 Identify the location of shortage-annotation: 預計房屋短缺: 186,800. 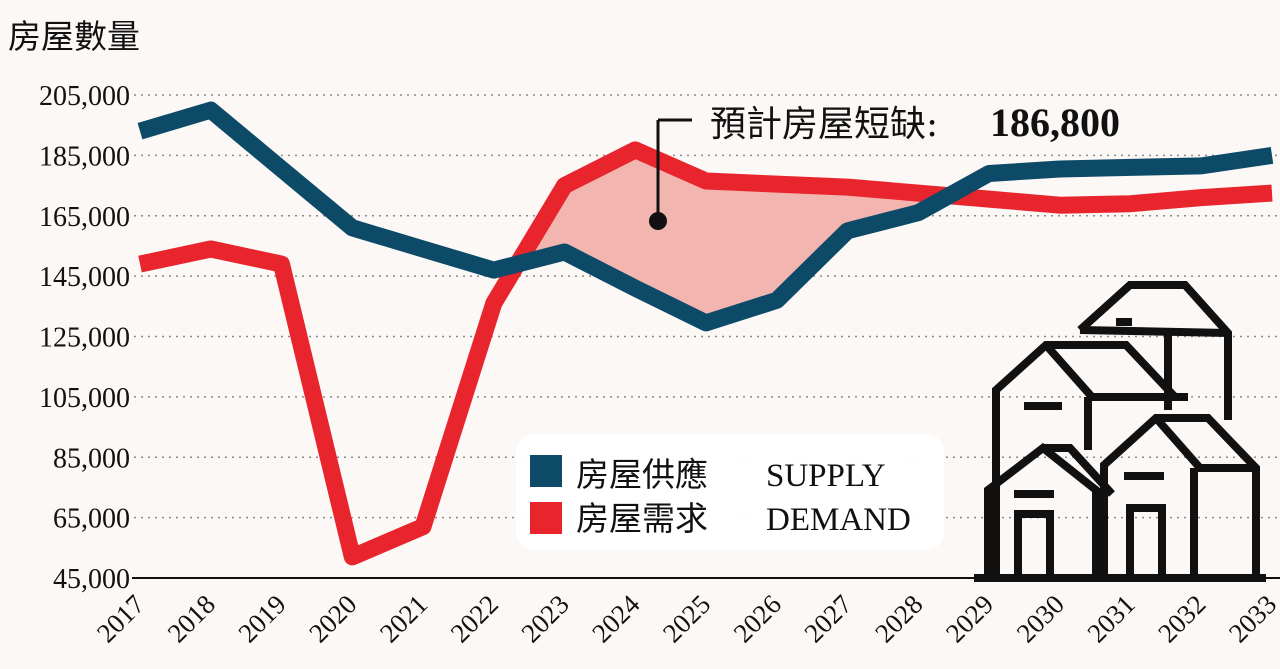
(884, 165).